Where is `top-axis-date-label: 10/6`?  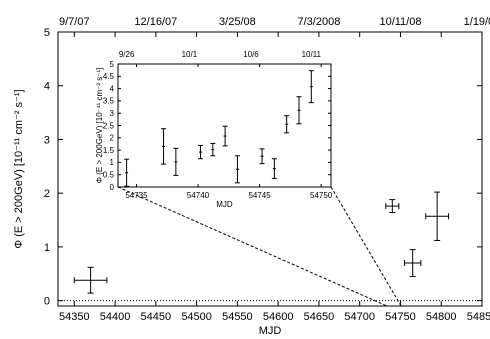 top-axis-date-label: 10/6 is located at coordinates (251, 54).